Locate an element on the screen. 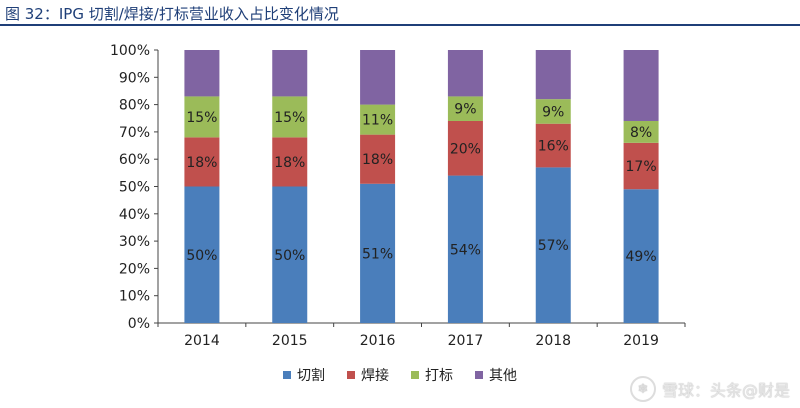  y-tick-label: 30% is located at coordinates (134, 242).